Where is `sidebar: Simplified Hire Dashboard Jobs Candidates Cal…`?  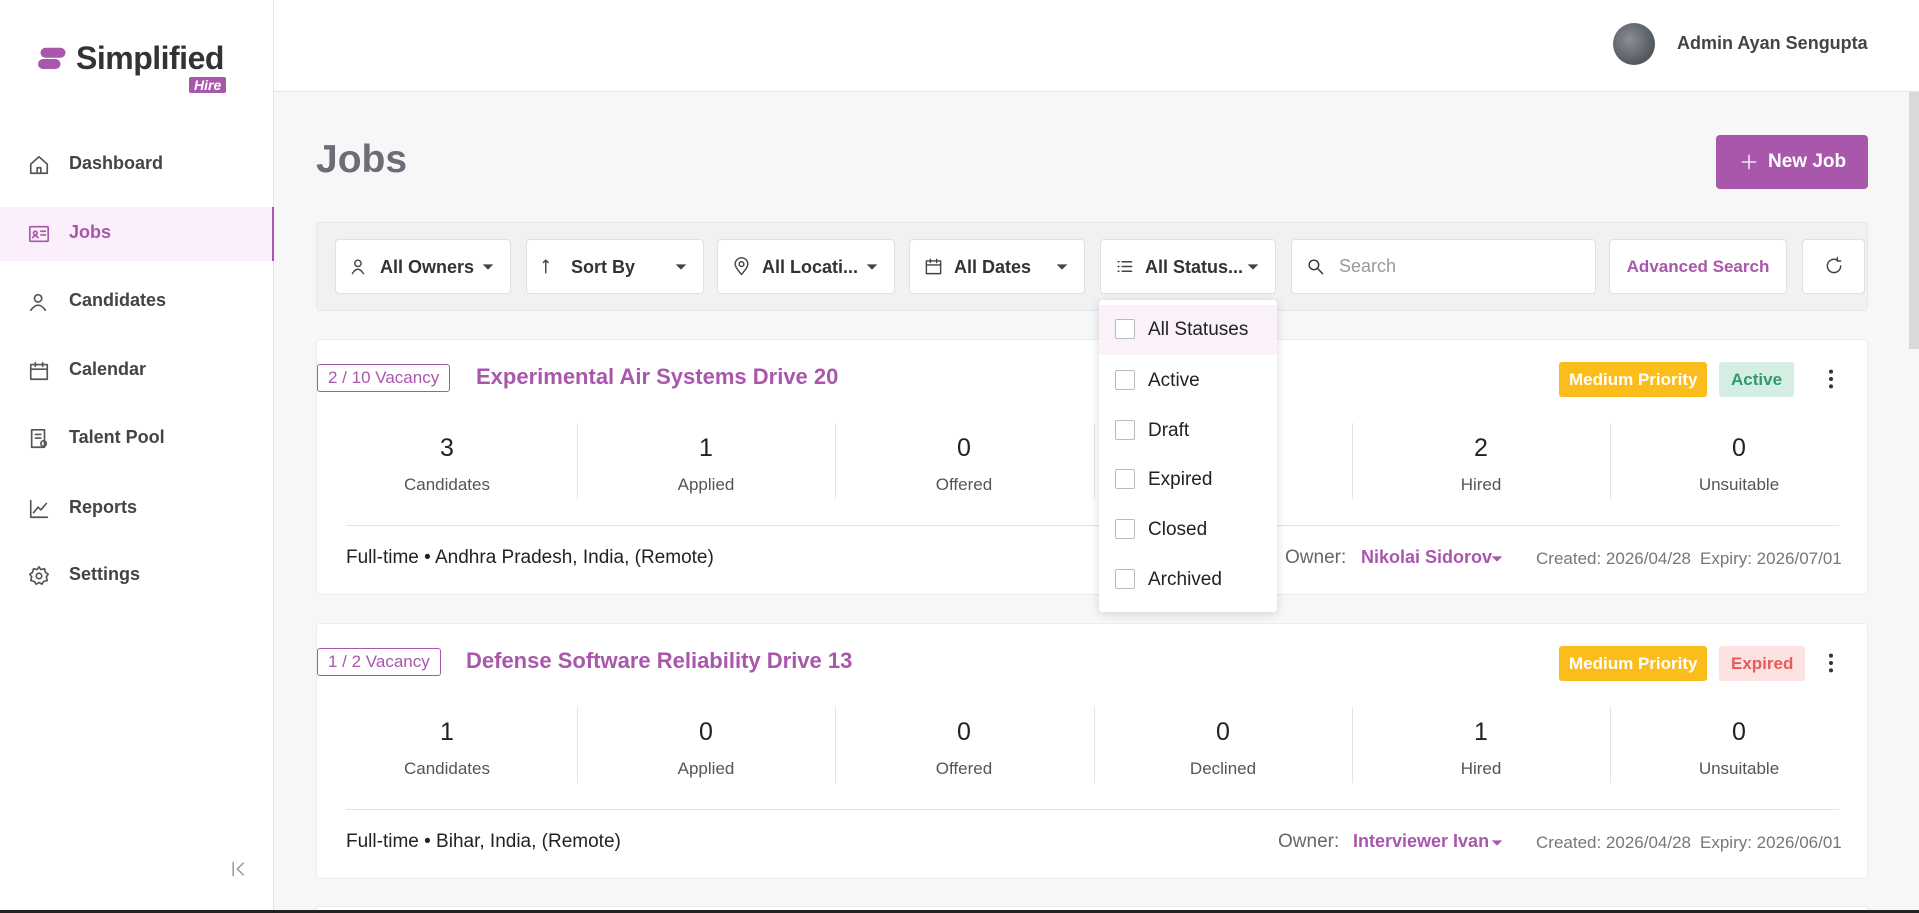 sidebar: Simplified Hire Dashboard Jobs Candidates Cal… is located at coordinates (137, 456).